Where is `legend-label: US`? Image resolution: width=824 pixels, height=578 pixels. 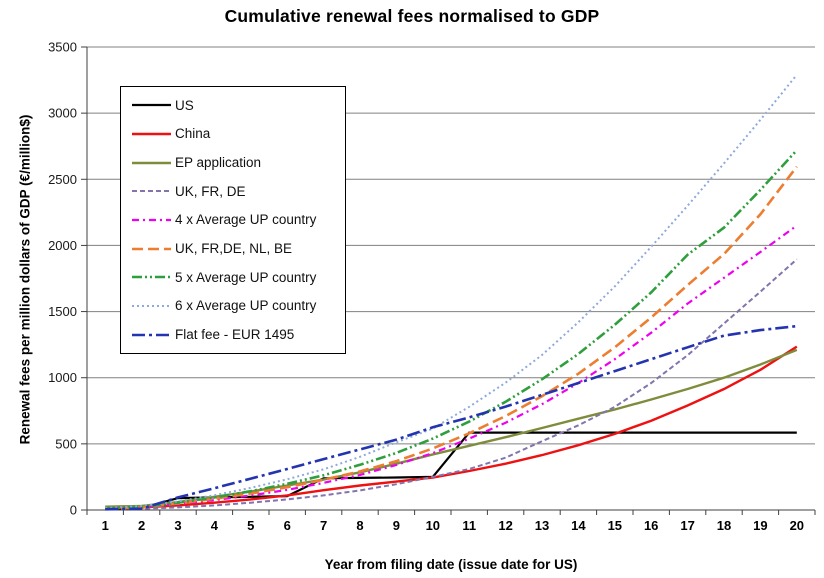 legend-label: US is located at coordinates (184, 105).